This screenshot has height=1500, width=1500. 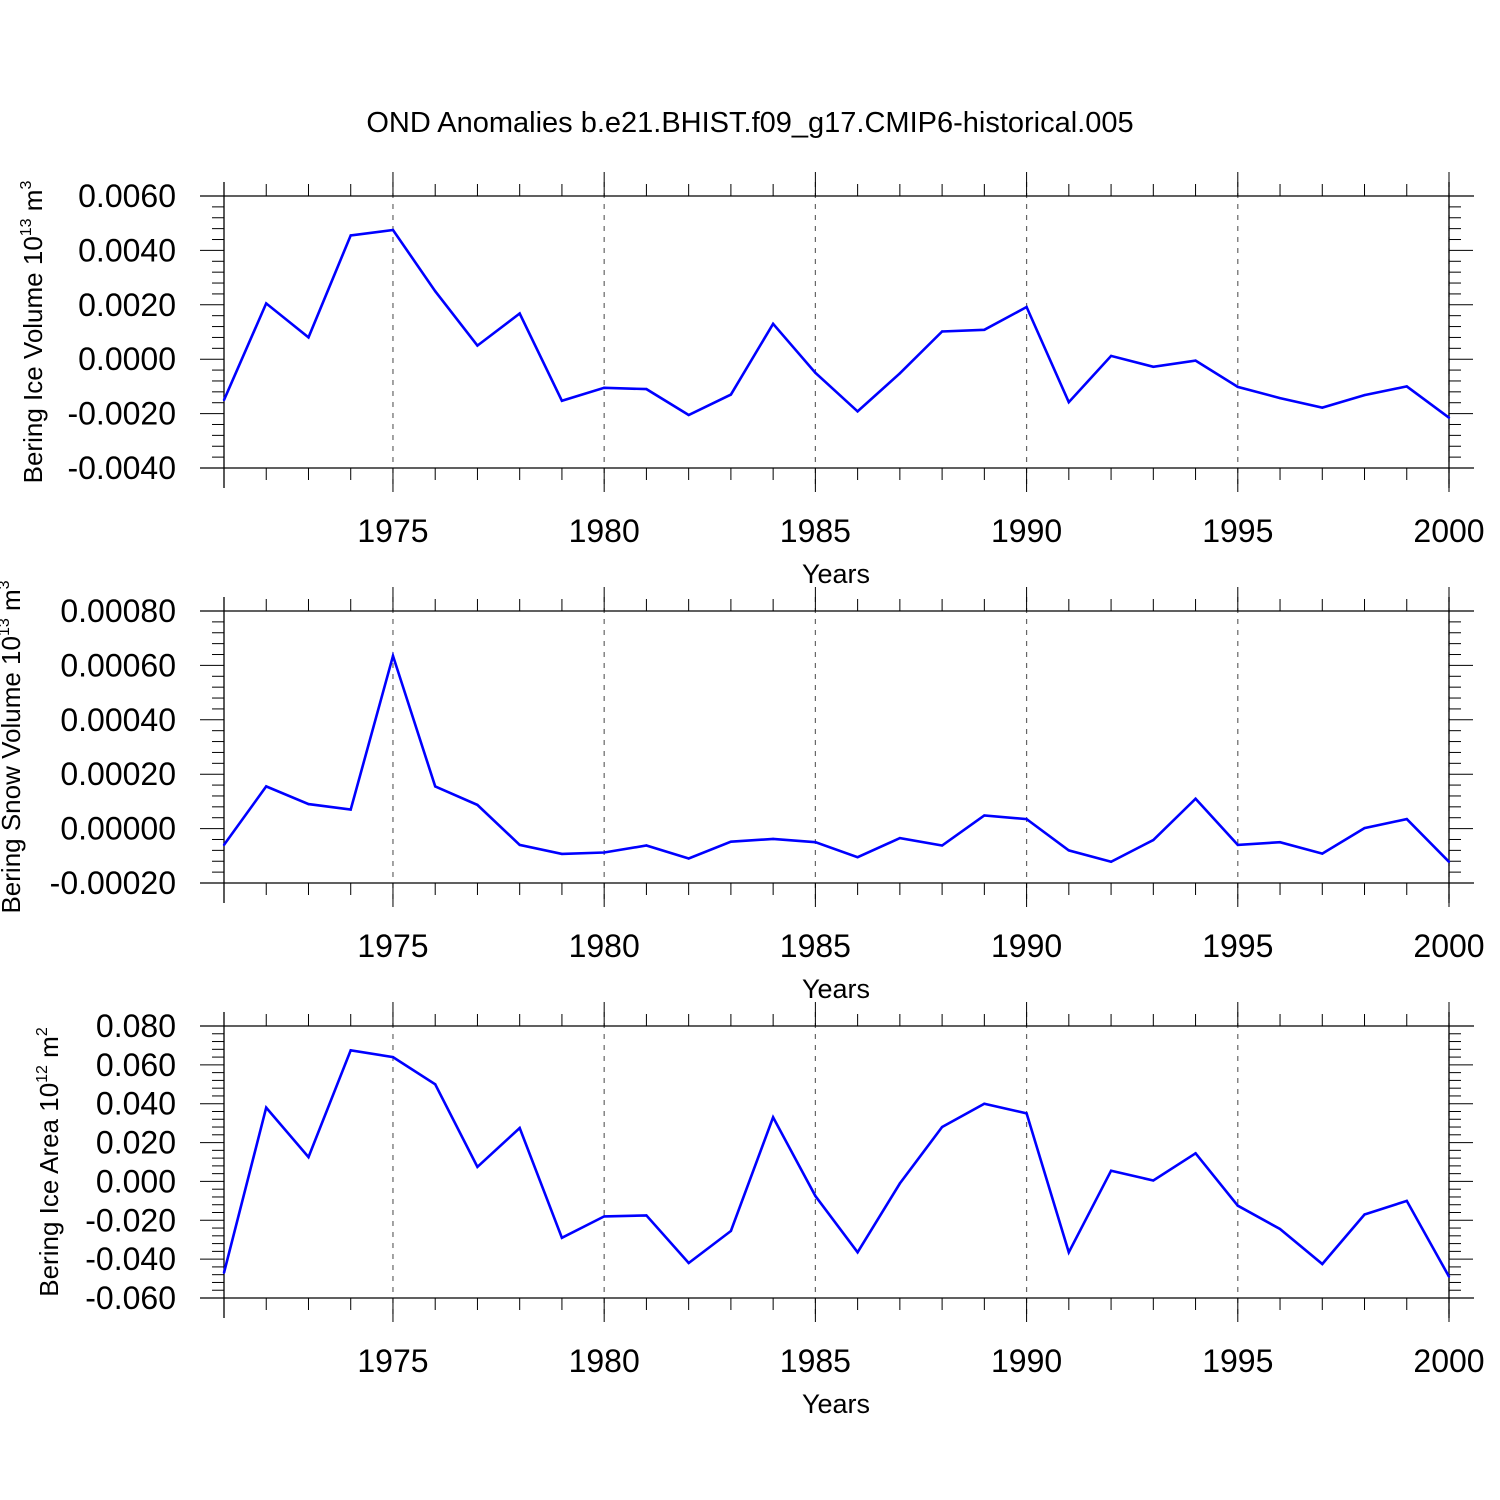 I want to click on y-axis-title: Bering Ice Area 1012 m2, so click(x=49, y=1162).